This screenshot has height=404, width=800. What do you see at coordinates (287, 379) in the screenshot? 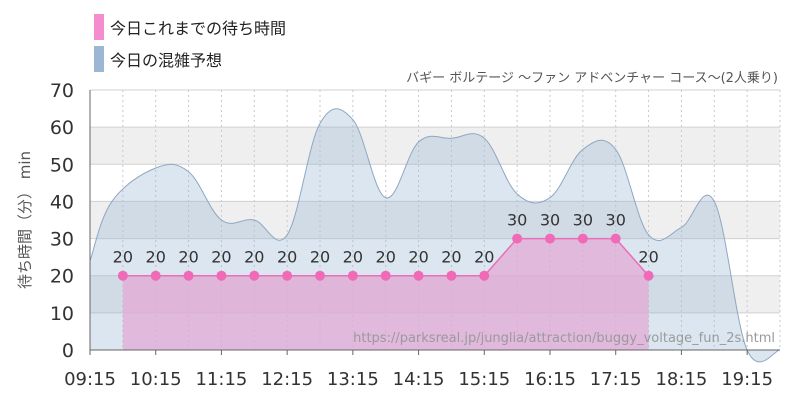
I see `x-tick-label: 12:15` at bounding box center [287, 379].